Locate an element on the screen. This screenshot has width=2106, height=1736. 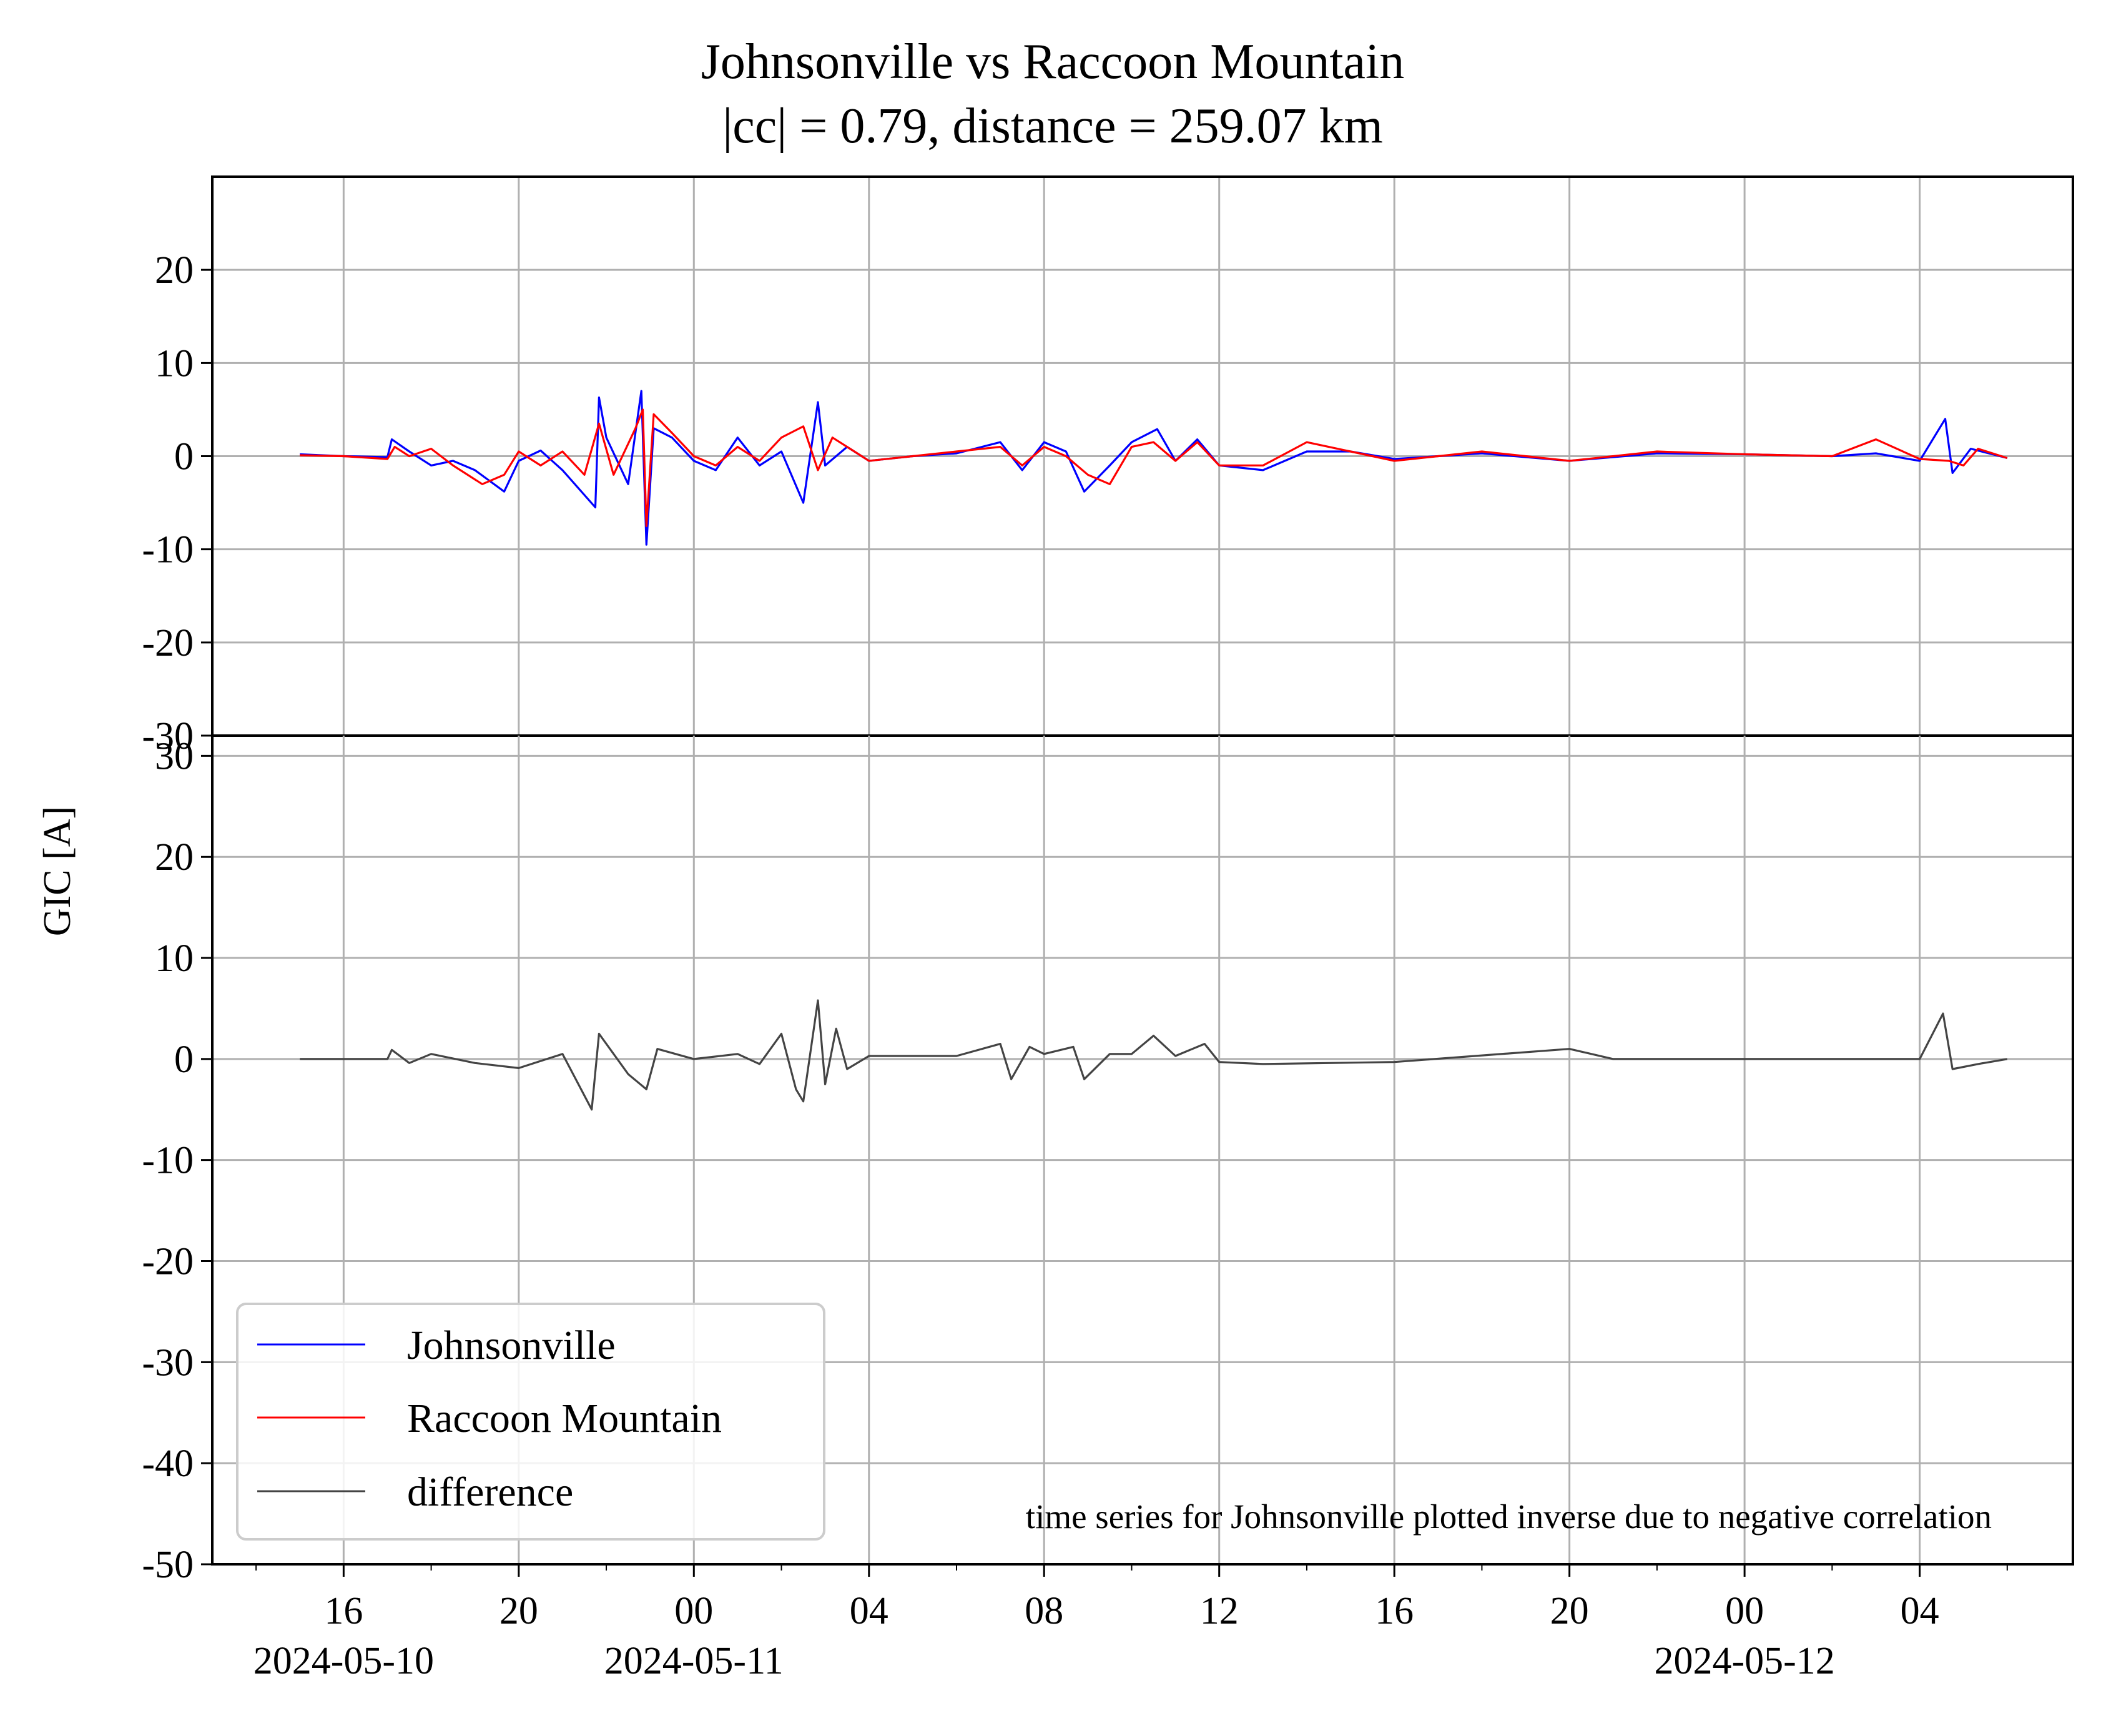
bottom-panel-series is located at coordinates (1154, 1055).